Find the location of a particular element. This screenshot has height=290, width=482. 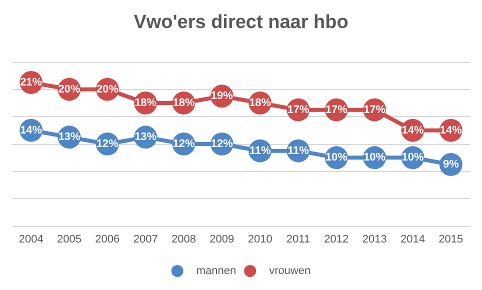

x-tick-label: 2007 is located at coordinates (145, 240).